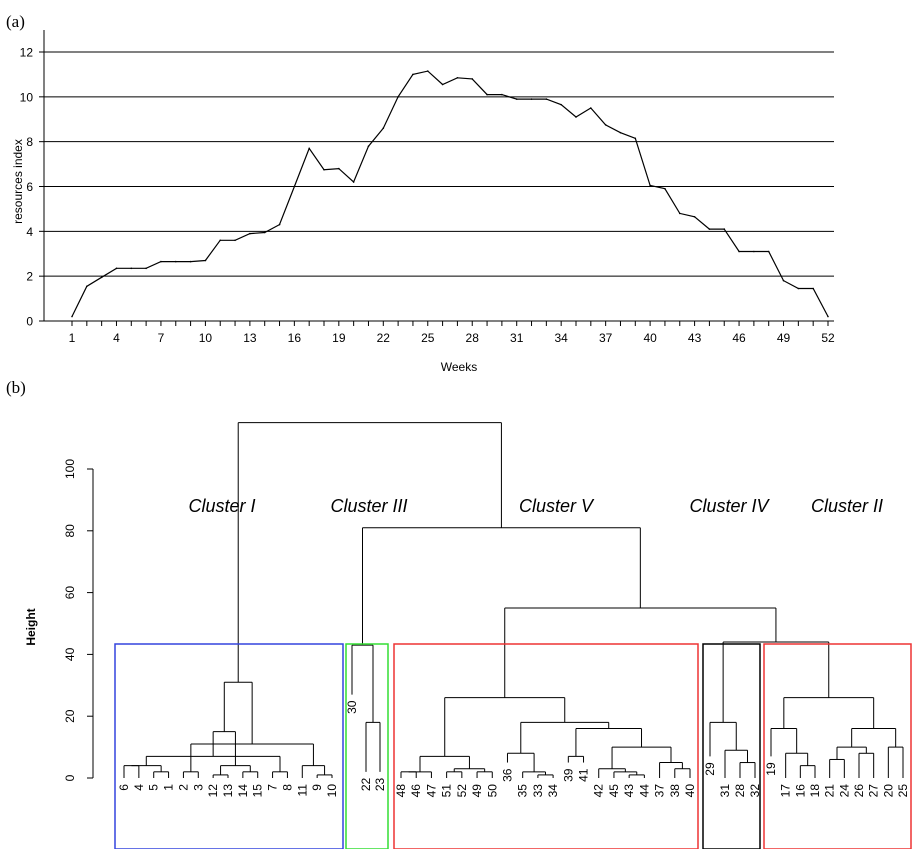 This screenshot has width=912, height=849. Describe the element at coordinates (70, 654) in the screenshot. I see `y-tick-label: 40` at that location.